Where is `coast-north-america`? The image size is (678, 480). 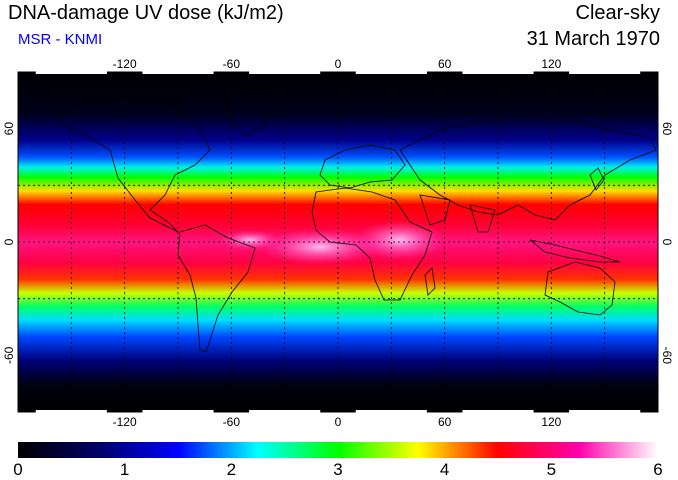 coast-north-america is located at coordinates (135, 163).